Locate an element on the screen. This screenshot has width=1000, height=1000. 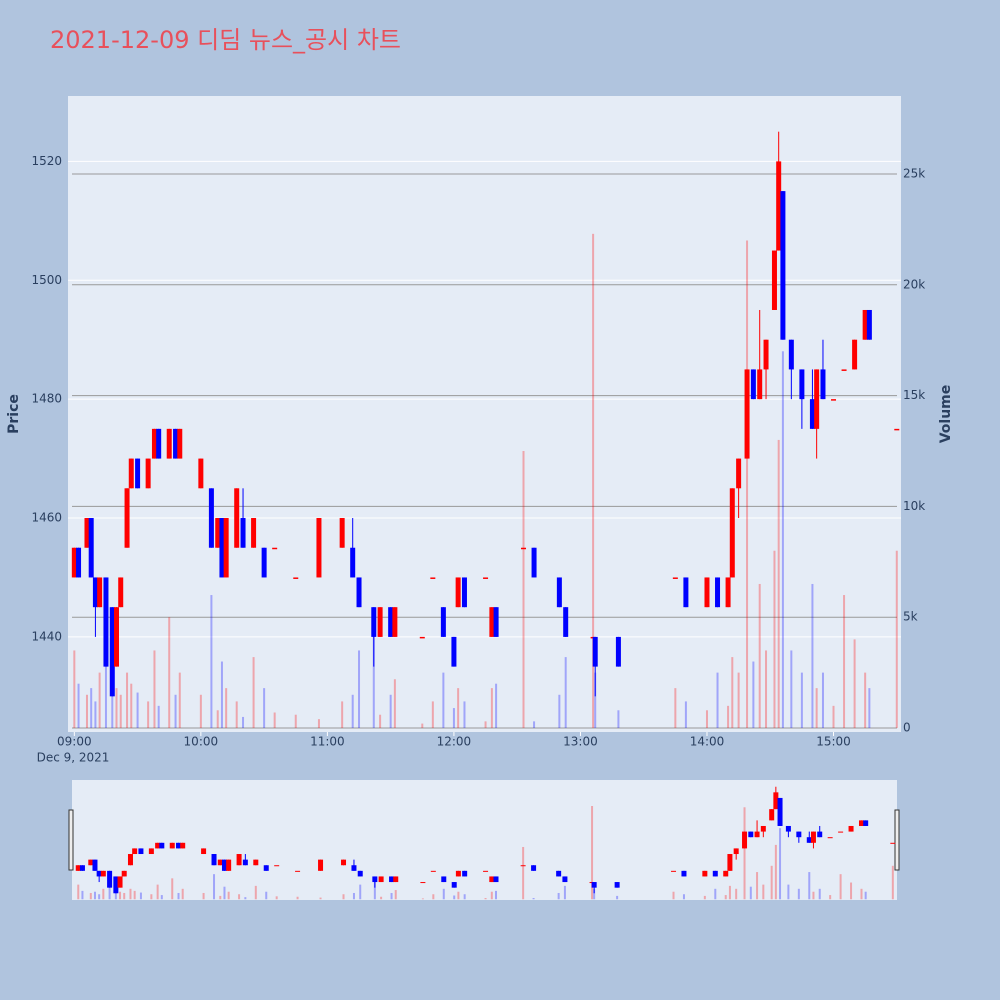
x-tick-label: 13:00 is located at coordinates (580, 742).